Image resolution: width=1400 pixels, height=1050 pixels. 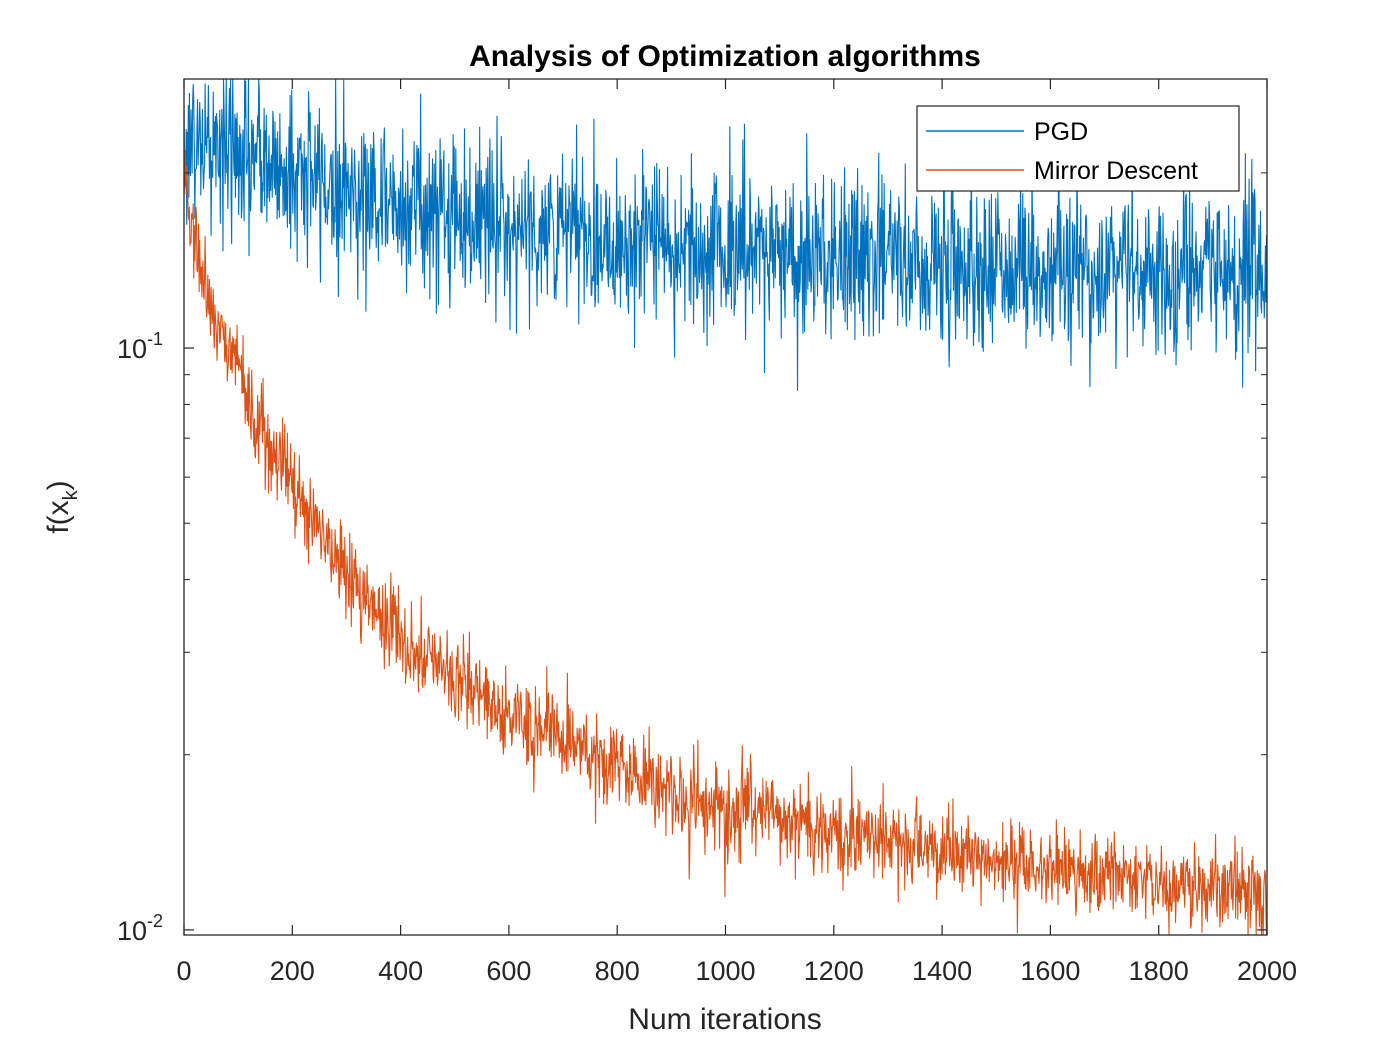 I want to click on legend: PGD Mirror Descent, so click(x=1078, y=148).